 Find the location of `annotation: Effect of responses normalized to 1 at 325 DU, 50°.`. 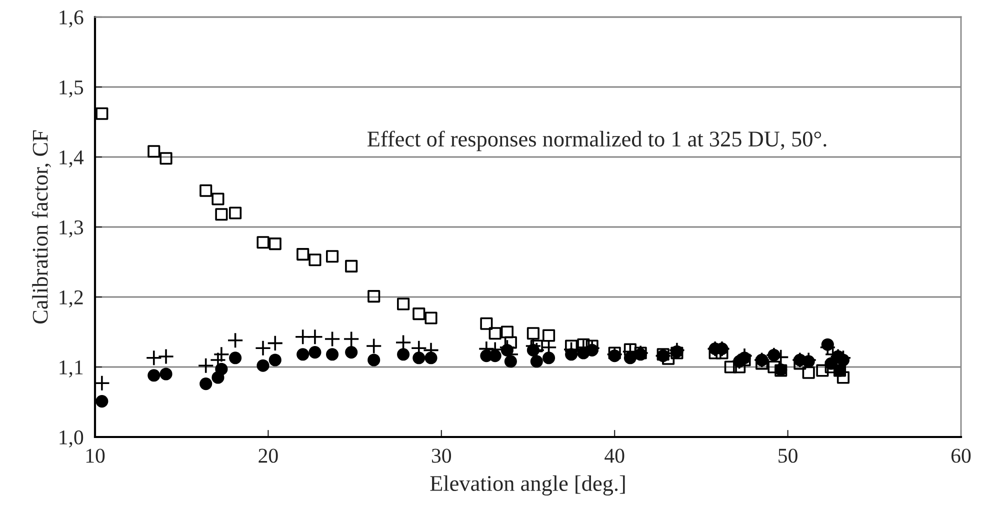

annotation: Effect of responses normalized to 1 at 325 DU, 50°. is located at coordinates (596, 141).